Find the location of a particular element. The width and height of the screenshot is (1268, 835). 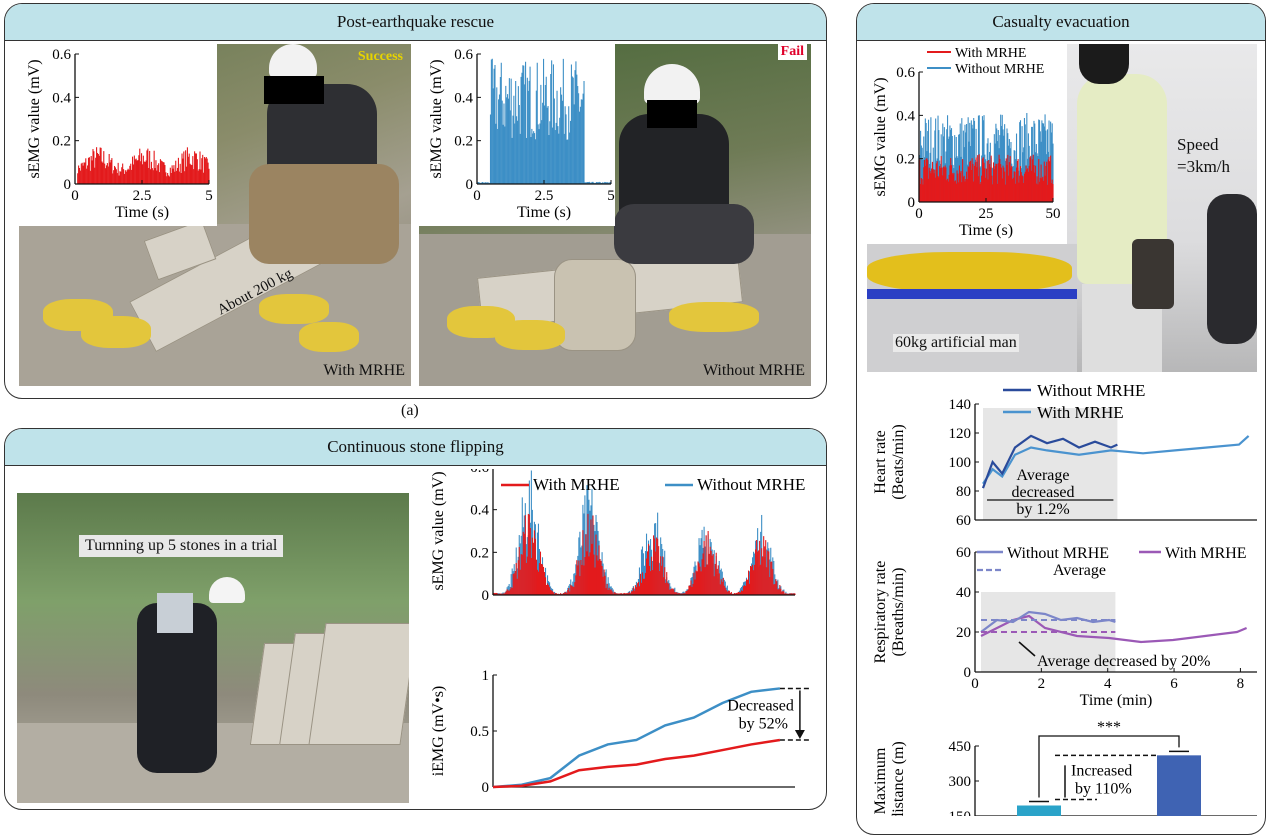

annot-line1: Average is located at coordinates (1043, 475).